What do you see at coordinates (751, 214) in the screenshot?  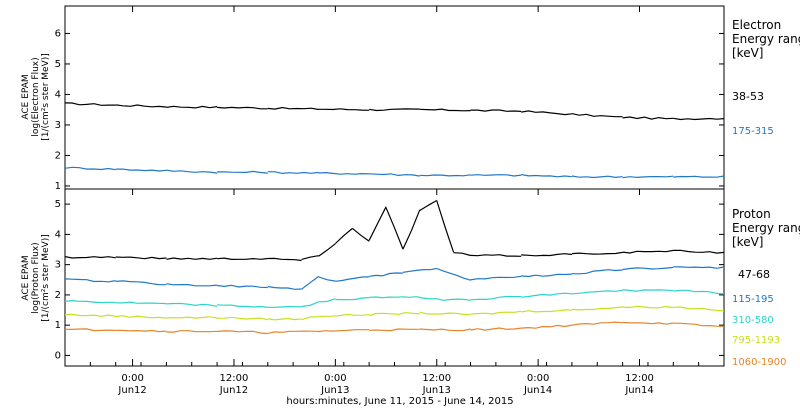 I see `proton-legend-title1: Proton` at bounding box center [751, 214].